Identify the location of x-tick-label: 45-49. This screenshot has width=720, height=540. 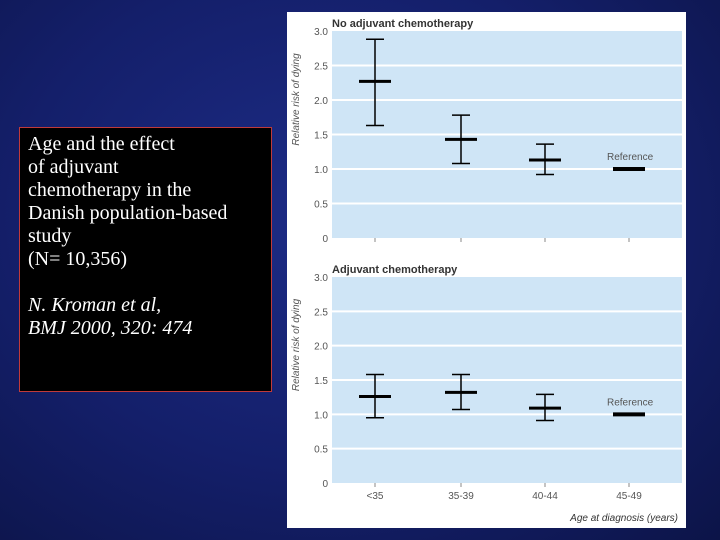
(629, 496).